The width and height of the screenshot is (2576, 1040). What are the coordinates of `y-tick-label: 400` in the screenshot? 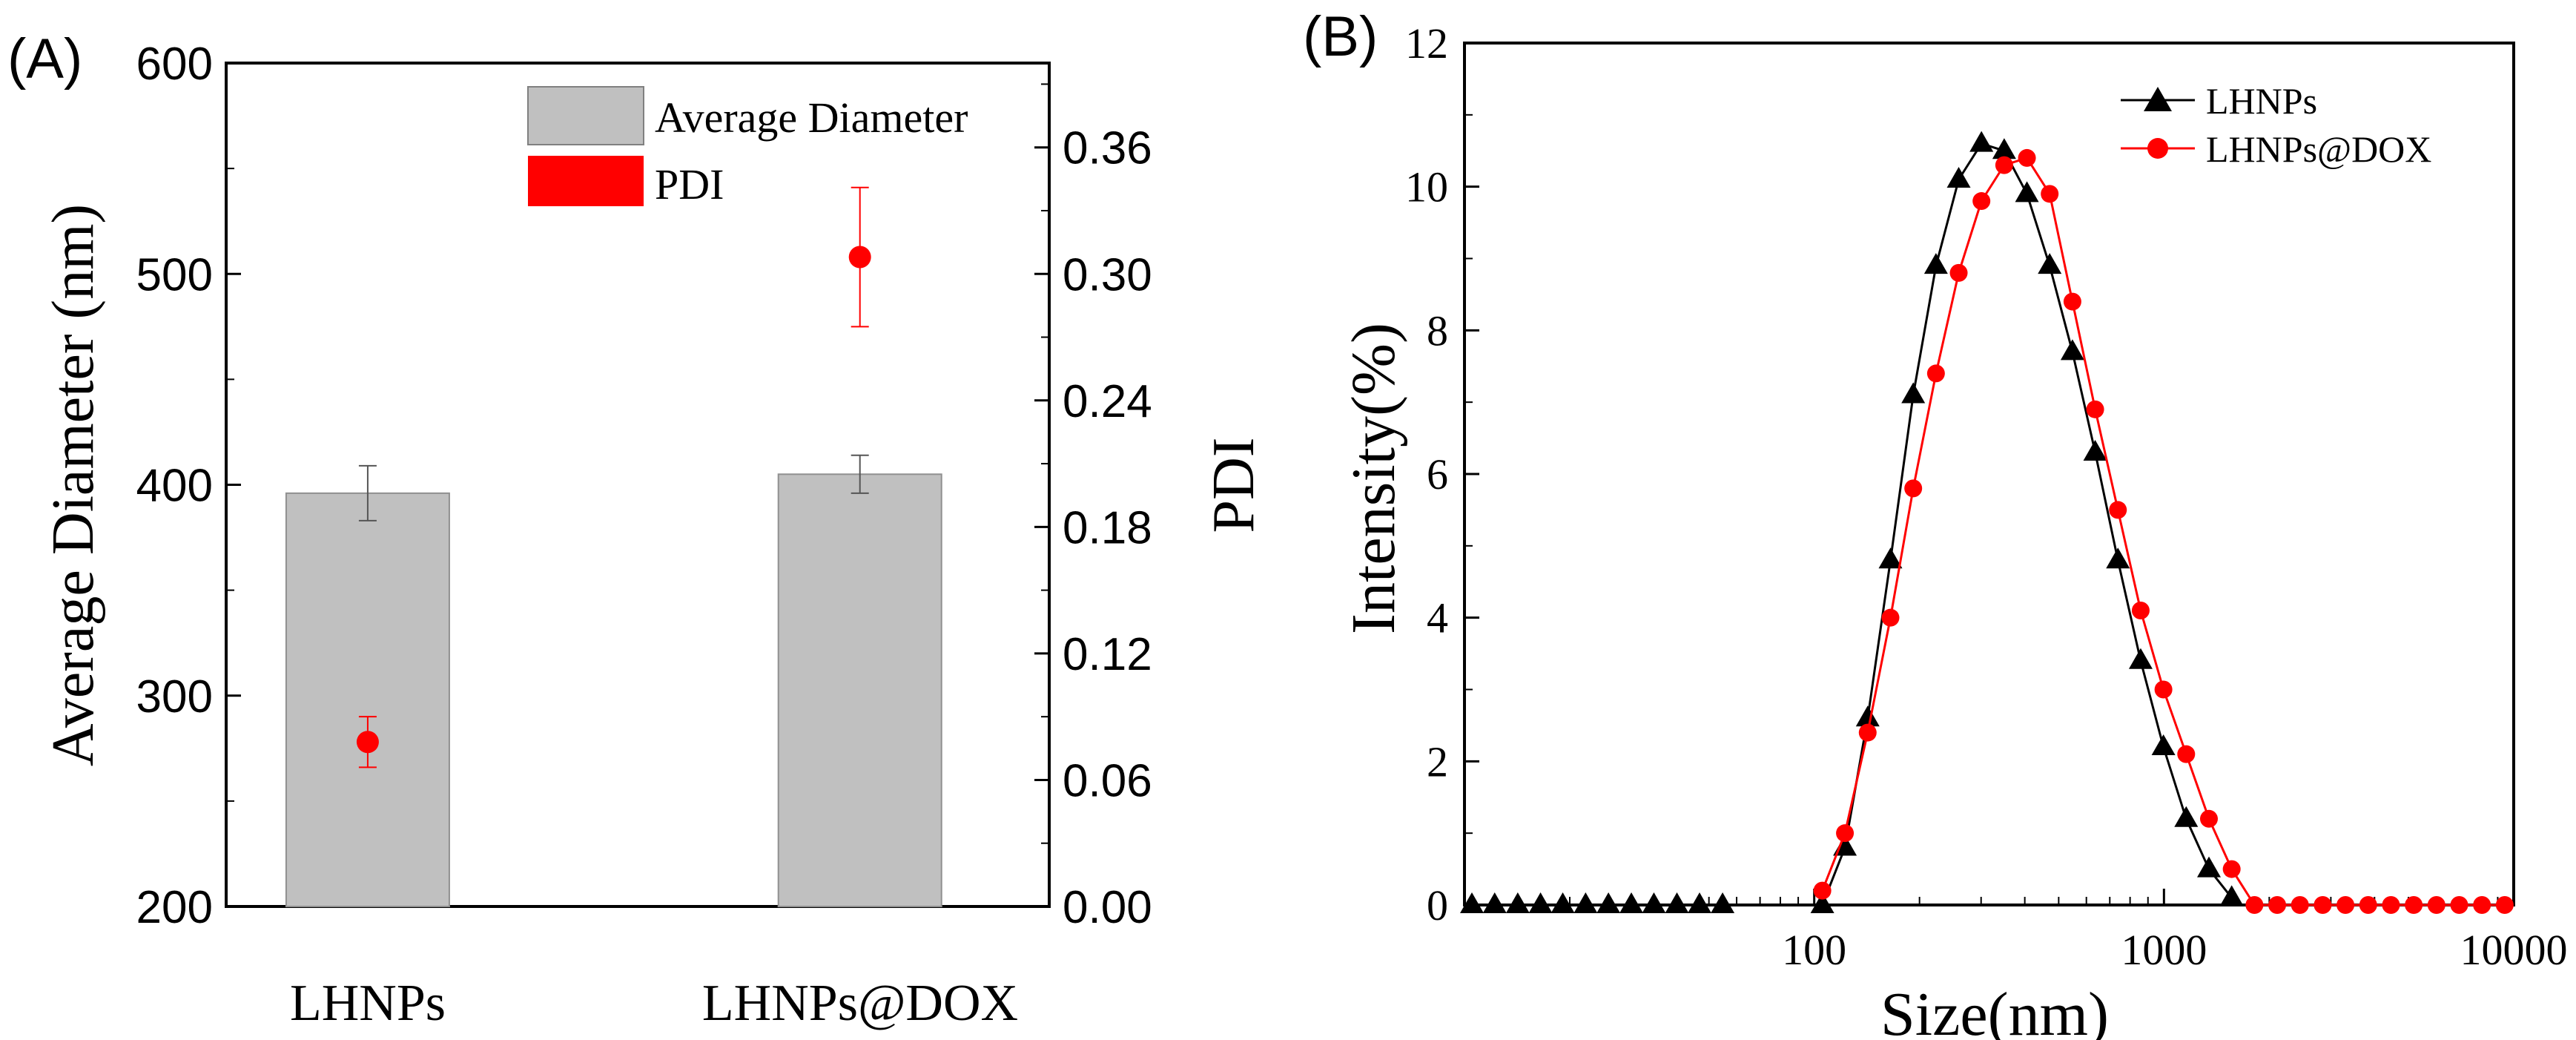 It's located at (174, 487).